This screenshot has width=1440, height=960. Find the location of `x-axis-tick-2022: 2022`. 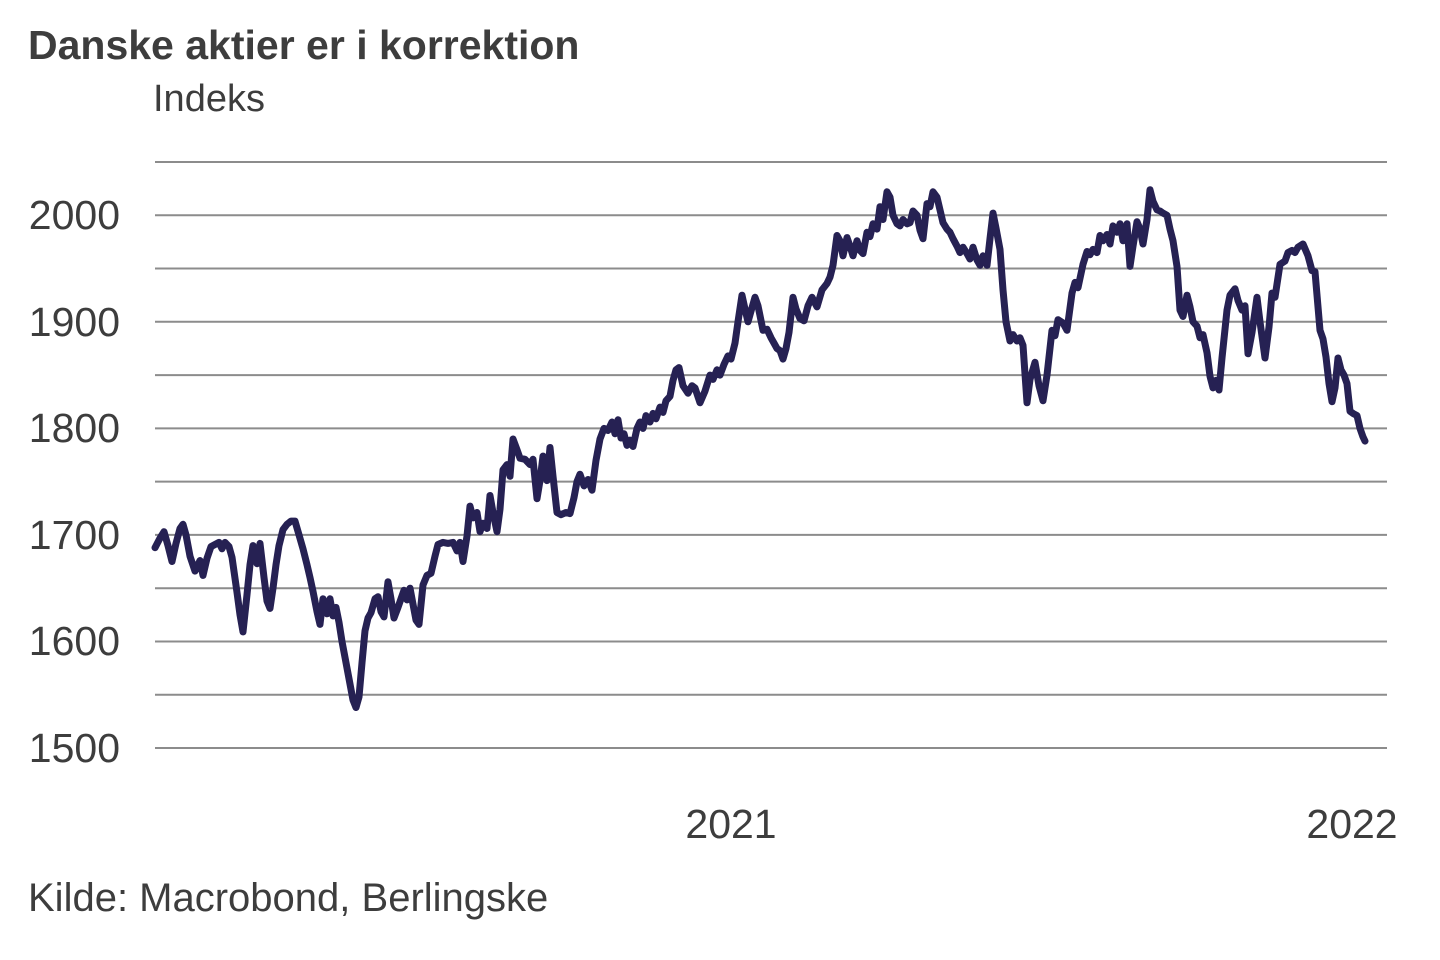

x-axis-tick-2022: 2022 is located at coordinates (1352, 824).